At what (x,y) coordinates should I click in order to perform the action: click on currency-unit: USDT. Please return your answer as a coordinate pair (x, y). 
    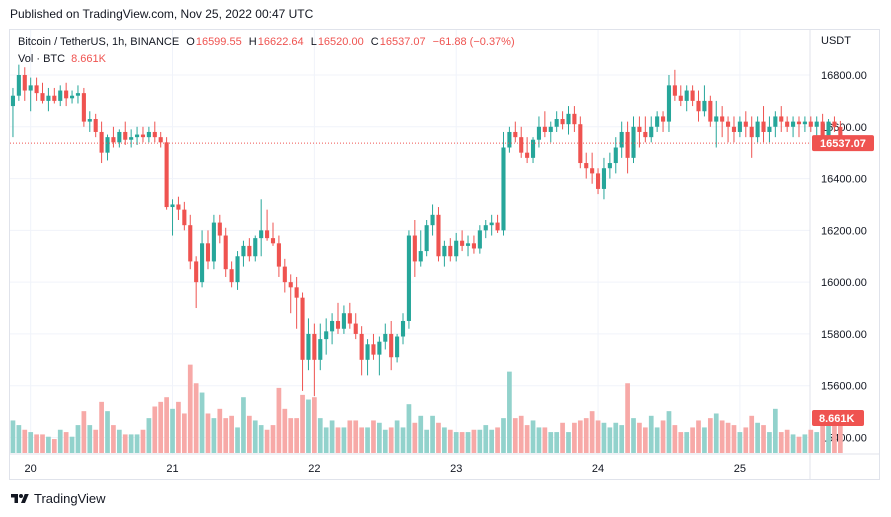
    Looking at the image, I should click on (836, 41).